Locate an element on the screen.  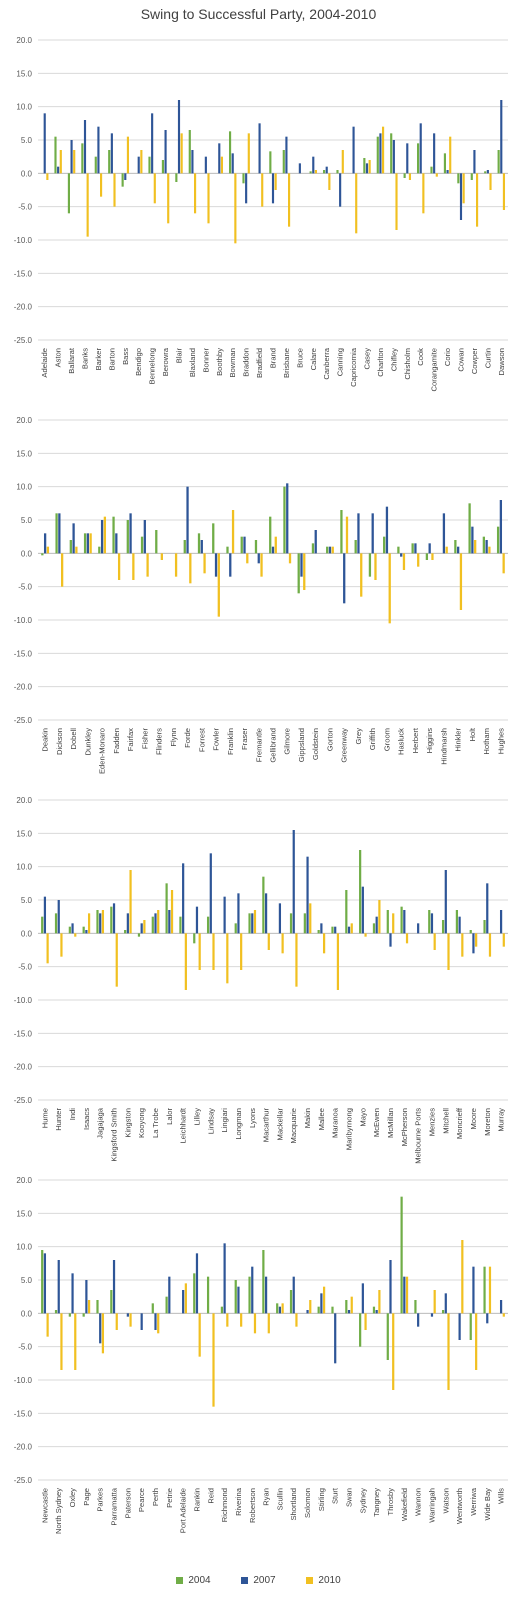
x-tick-label: Forrest is located at coordinates (201, 739).